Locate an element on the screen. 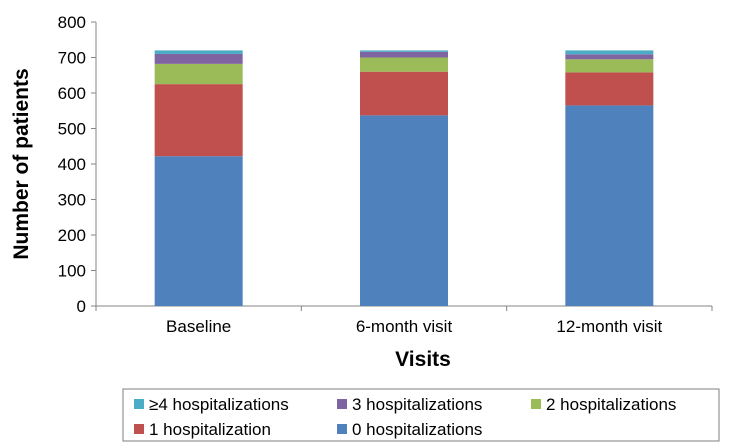 Image resolution: width=740 pixels, height=445 pixels. x-tick-label: 12-month visit is located at coordinates (609, 326).